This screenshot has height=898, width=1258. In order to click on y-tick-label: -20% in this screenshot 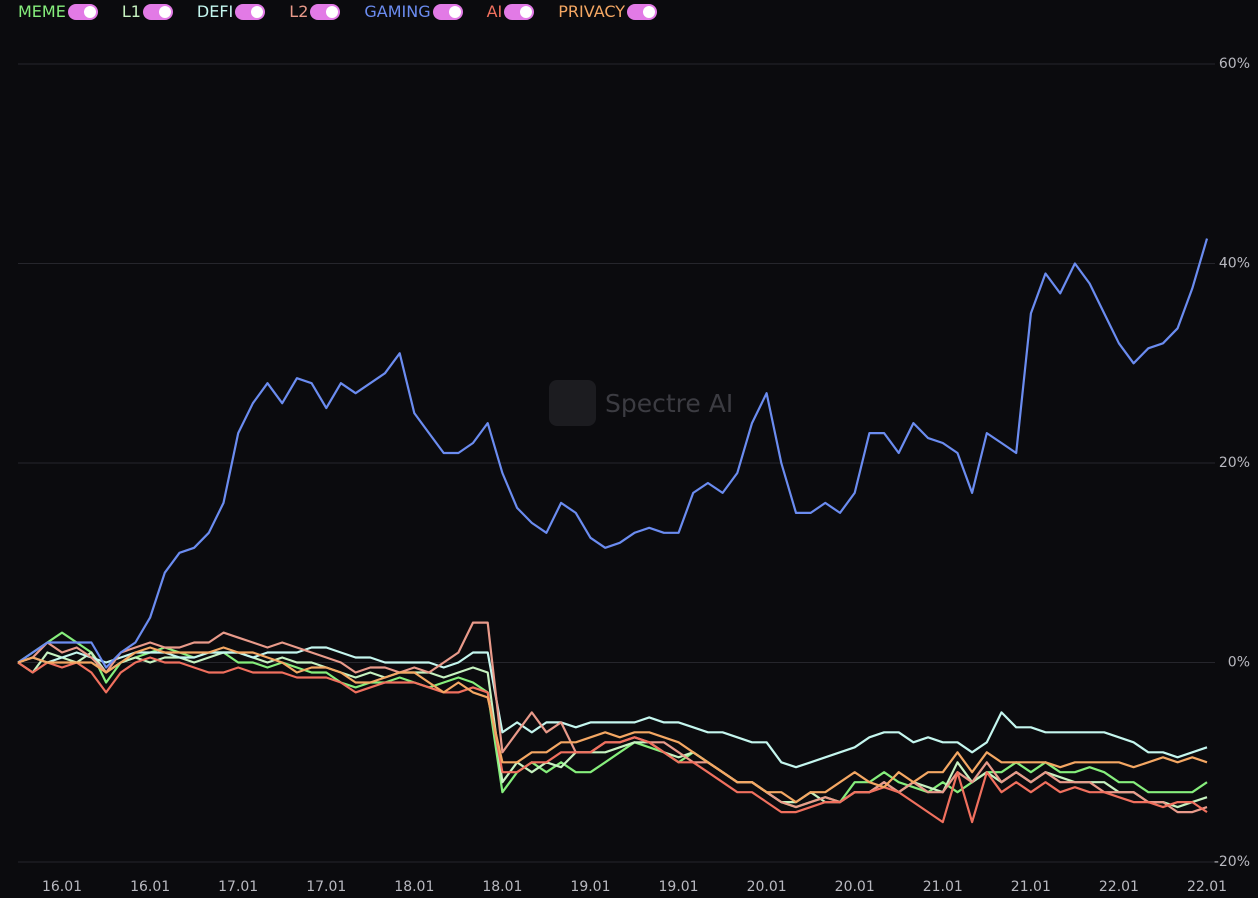, I will do `click(1232, 862)`.